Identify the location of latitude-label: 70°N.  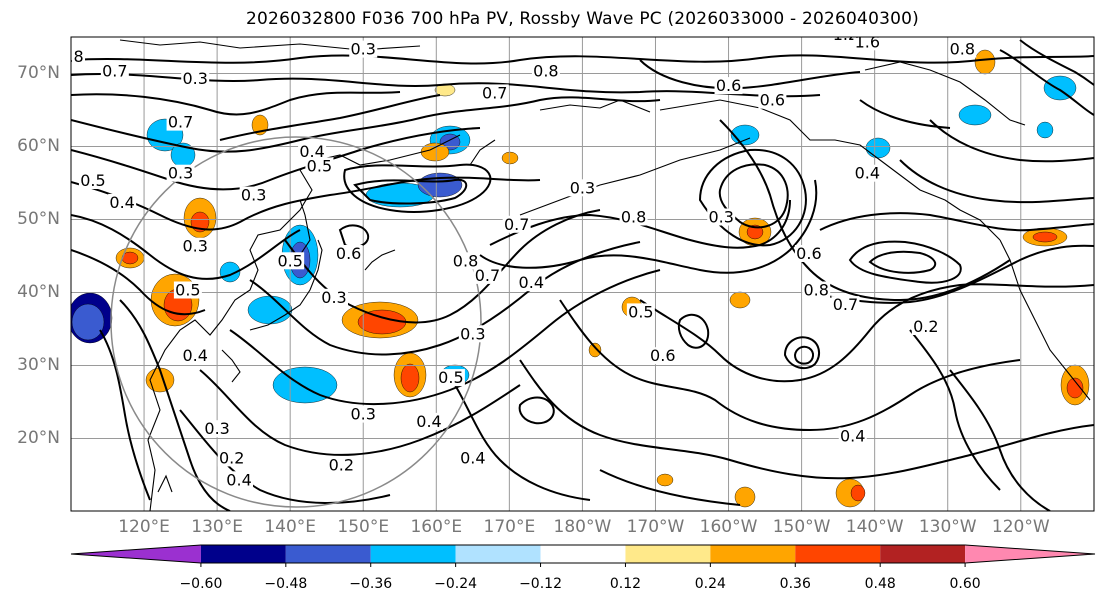
(38, 72).